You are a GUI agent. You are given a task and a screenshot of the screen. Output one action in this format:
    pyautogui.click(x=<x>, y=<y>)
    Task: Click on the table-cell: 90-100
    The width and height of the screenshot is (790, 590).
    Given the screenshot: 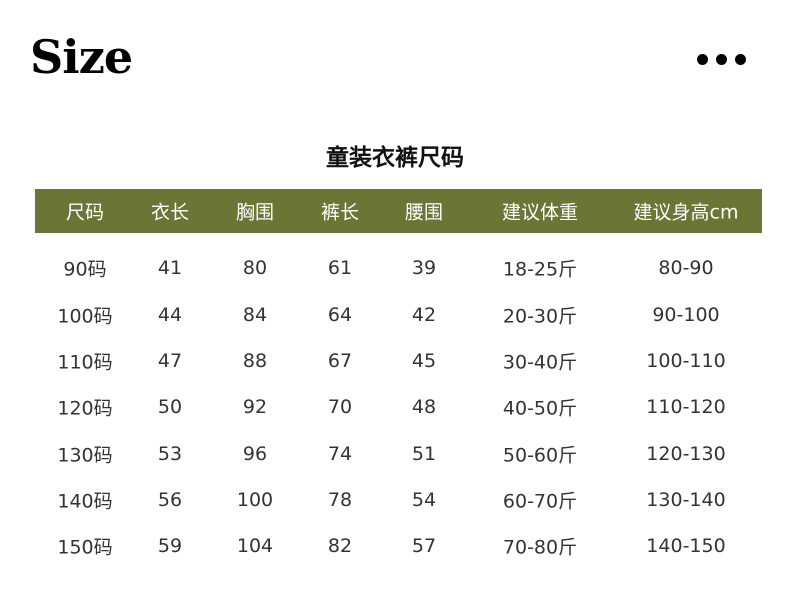 What is the action you would take?
    pyautogui.click(x=686, y=315)
    